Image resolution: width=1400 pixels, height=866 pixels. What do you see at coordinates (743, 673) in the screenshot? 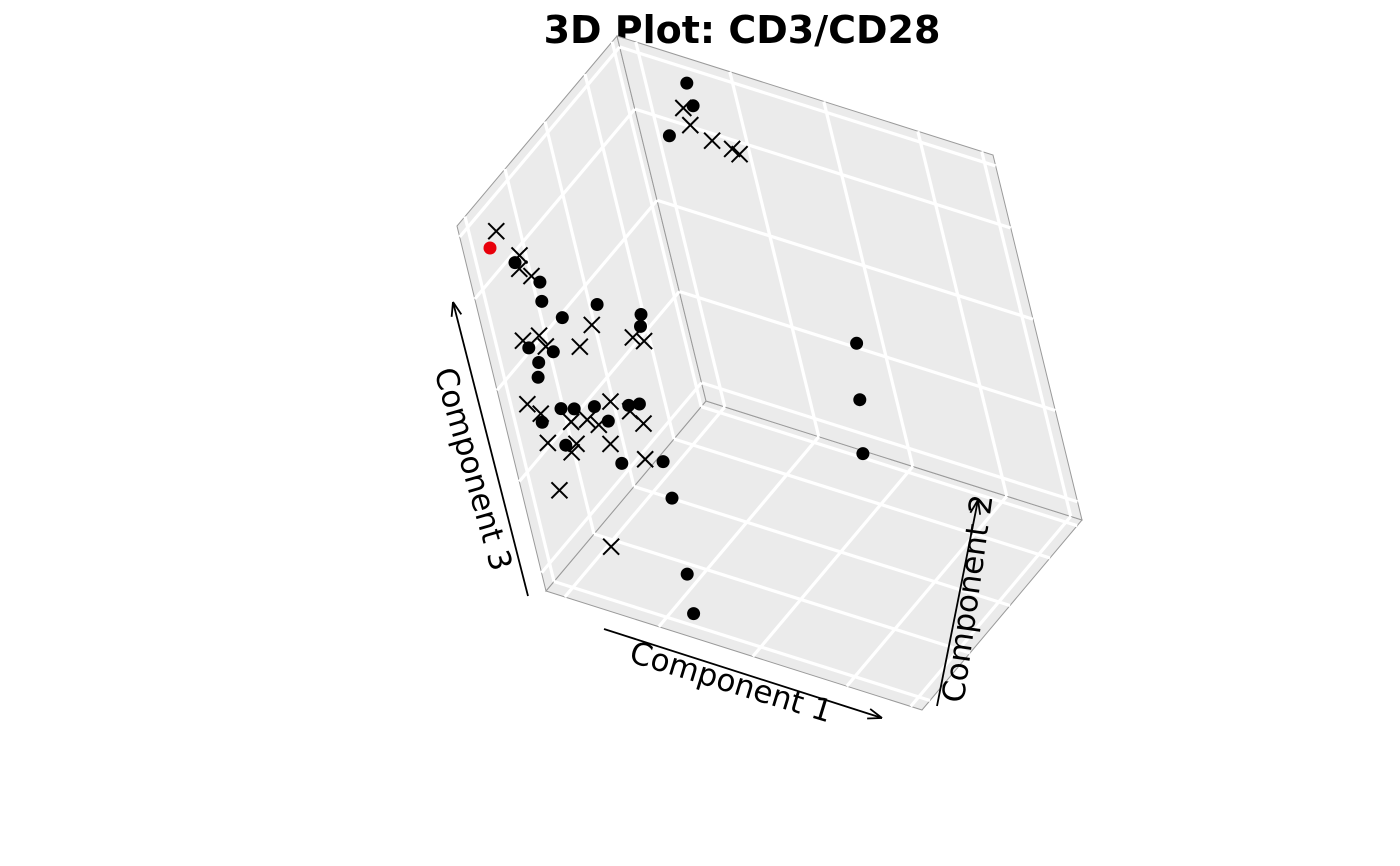
I see `x-axis-arrow` at bounding box center [743, 673].